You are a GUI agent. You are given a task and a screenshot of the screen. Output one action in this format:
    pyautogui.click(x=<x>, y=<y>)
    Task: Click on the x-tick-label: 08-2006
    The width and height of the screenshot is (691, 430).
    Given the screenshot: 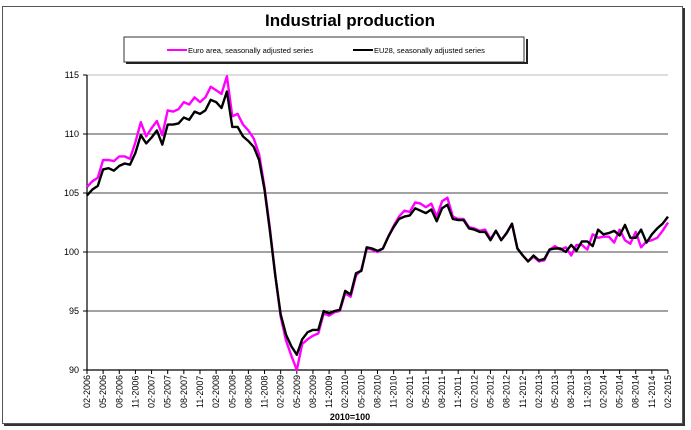 What is the action you would take?
    pyautogui.click(x=119, y=391)
    